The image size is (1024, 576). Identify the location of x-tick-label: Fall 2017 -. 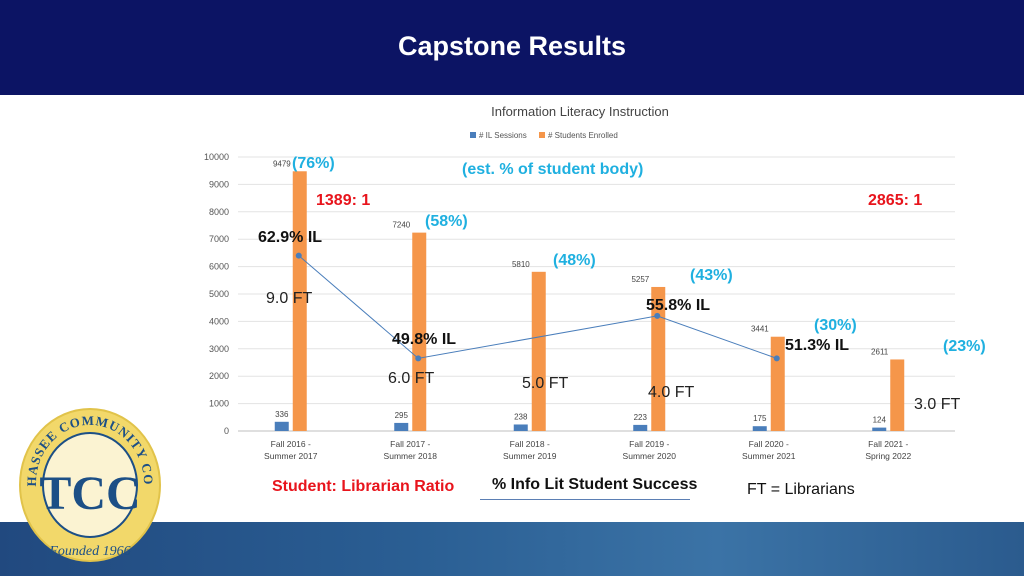
(410, 444).